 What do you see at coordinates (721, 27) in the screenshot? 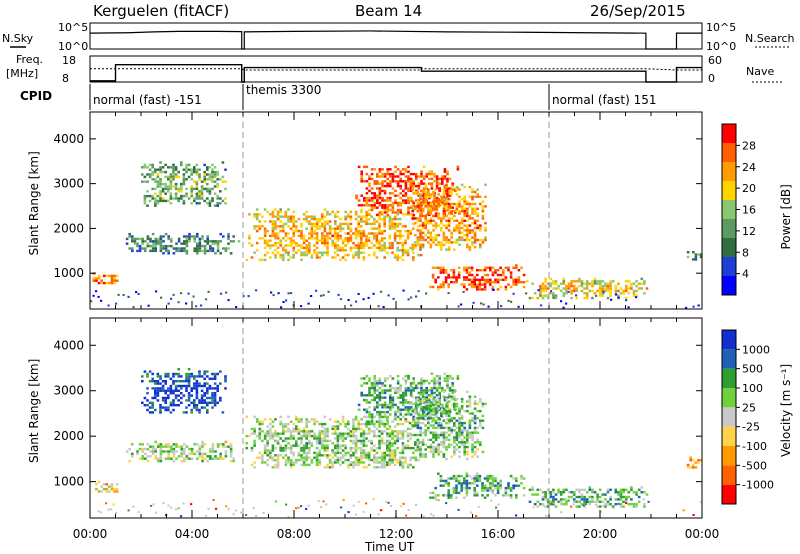
I see `nsearch-tick-high: 10^5` at bounding box center [721, 27].